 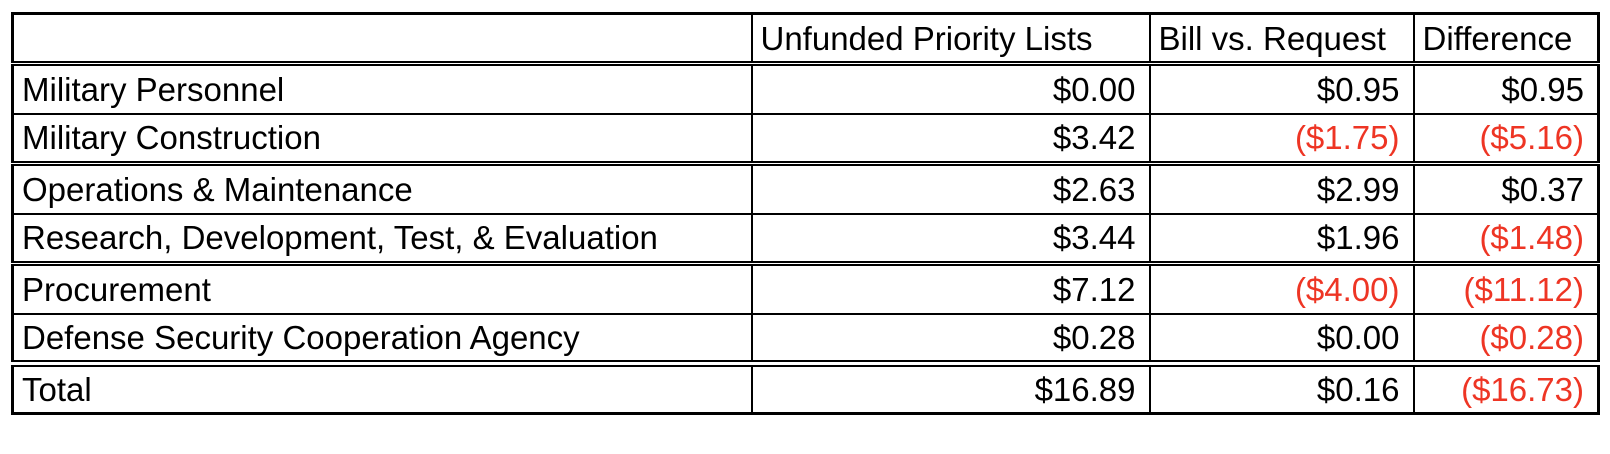 What do you see at coordinates (1506, 139) in the screenshot?
I see `difference-value-negative: ($5.16)` at bounding box center [1506, 139].